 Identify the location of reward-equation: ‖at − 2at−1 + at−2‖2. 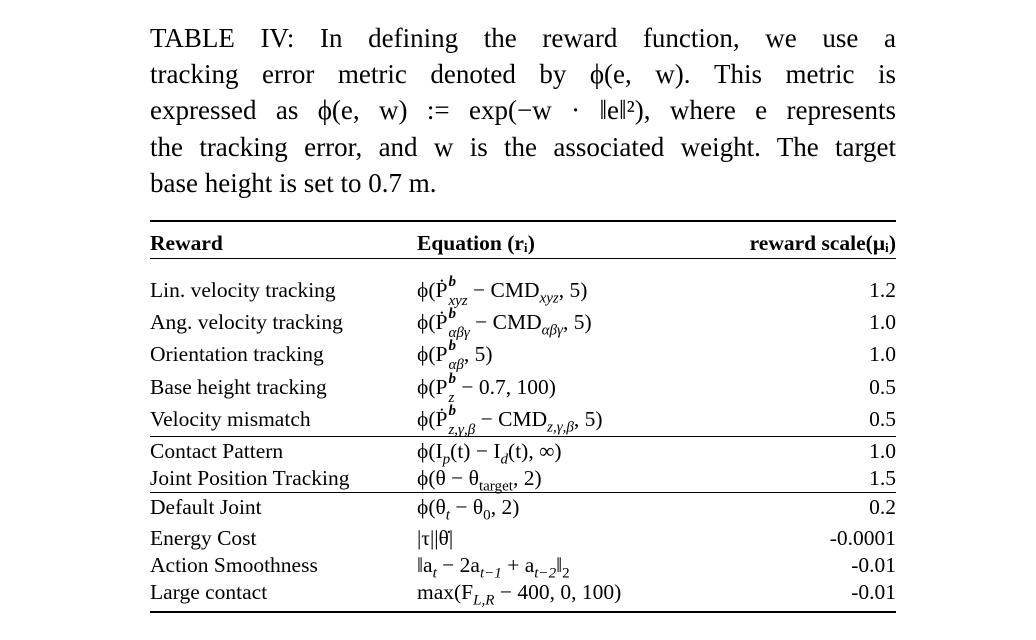
(493, 567).